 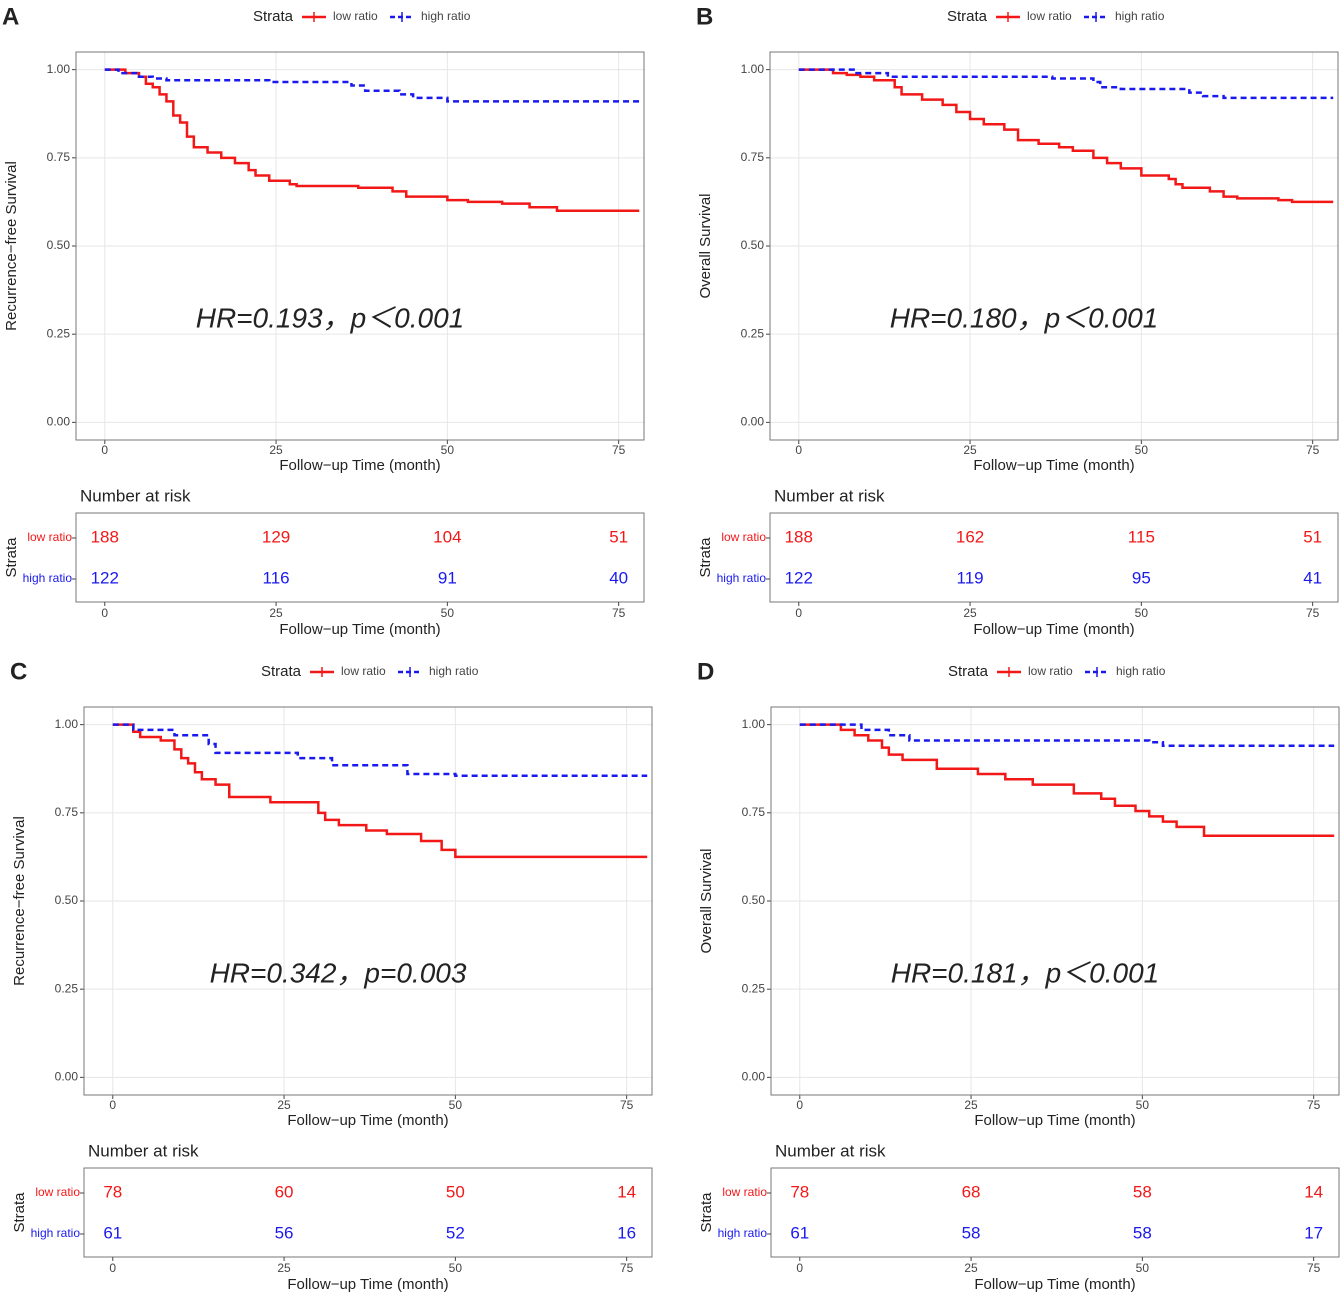 I want to click on risk-count: 51, so click(x=1312, y=536).